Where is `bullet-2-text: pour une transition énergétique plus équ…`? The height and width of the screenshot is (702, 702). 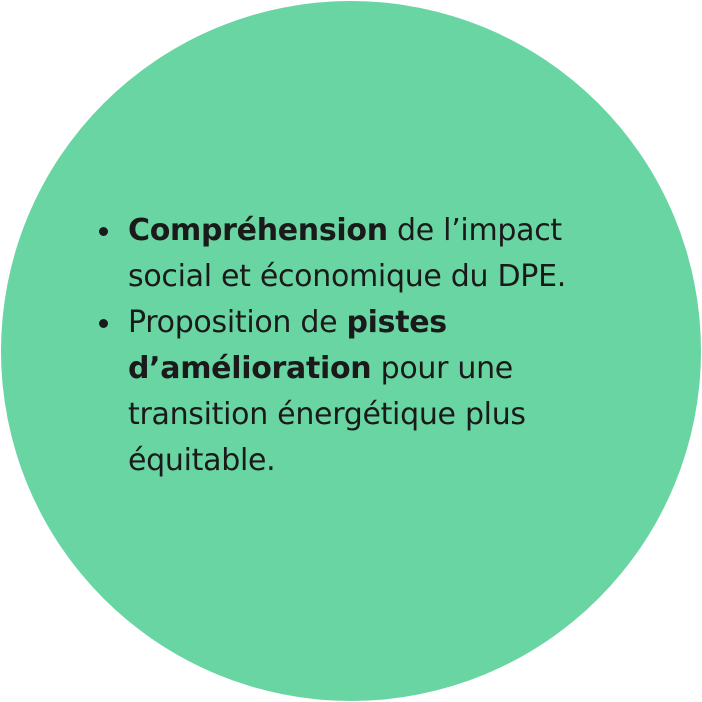 bullet-2-text: pour une transition énergétique plus équ… is located at coordinates (327, 414).